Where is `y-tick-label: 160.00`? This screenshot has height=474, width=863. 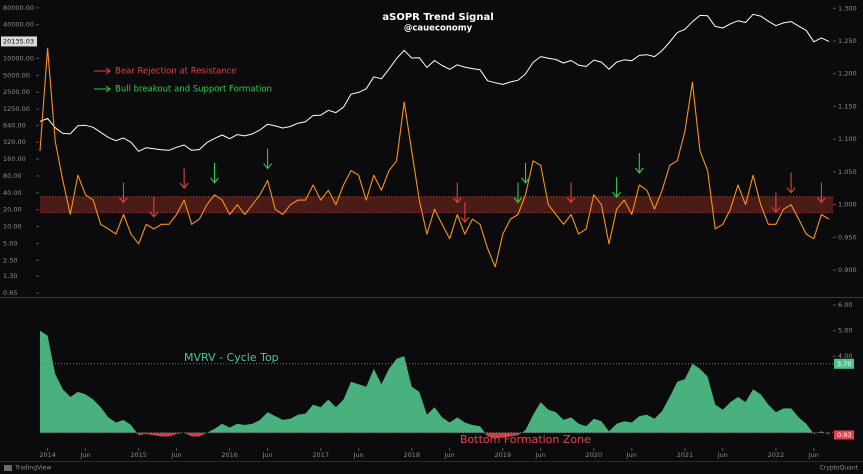 y-tick-label: 160.00 is located at coordinates (14, 159).